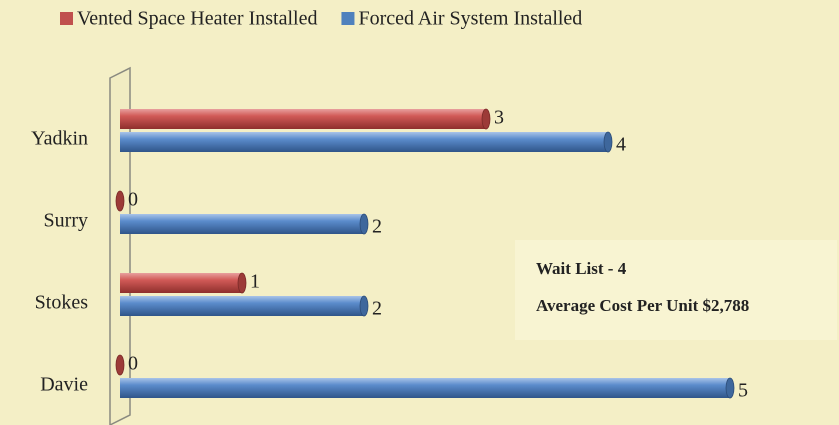 This screenshot has width=839, height=425. What do you see at coordinates (581, 268) in the screenshot?
I see `annotation: Wait List - 4` at bounding box center [581, 268].